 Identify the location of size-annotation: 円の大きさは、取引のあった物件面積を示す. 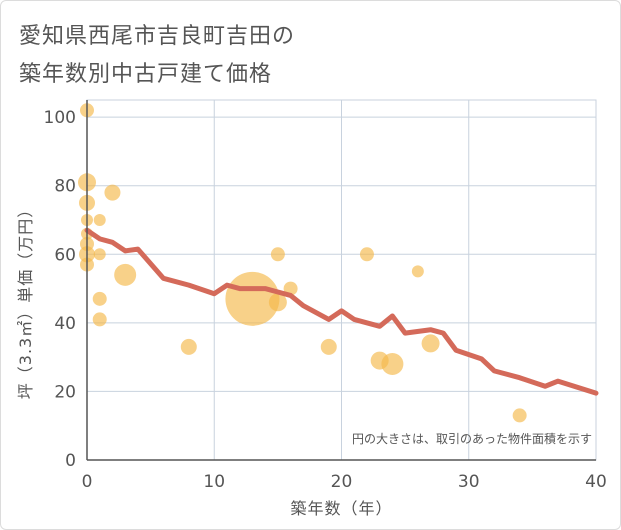
(472, 438).